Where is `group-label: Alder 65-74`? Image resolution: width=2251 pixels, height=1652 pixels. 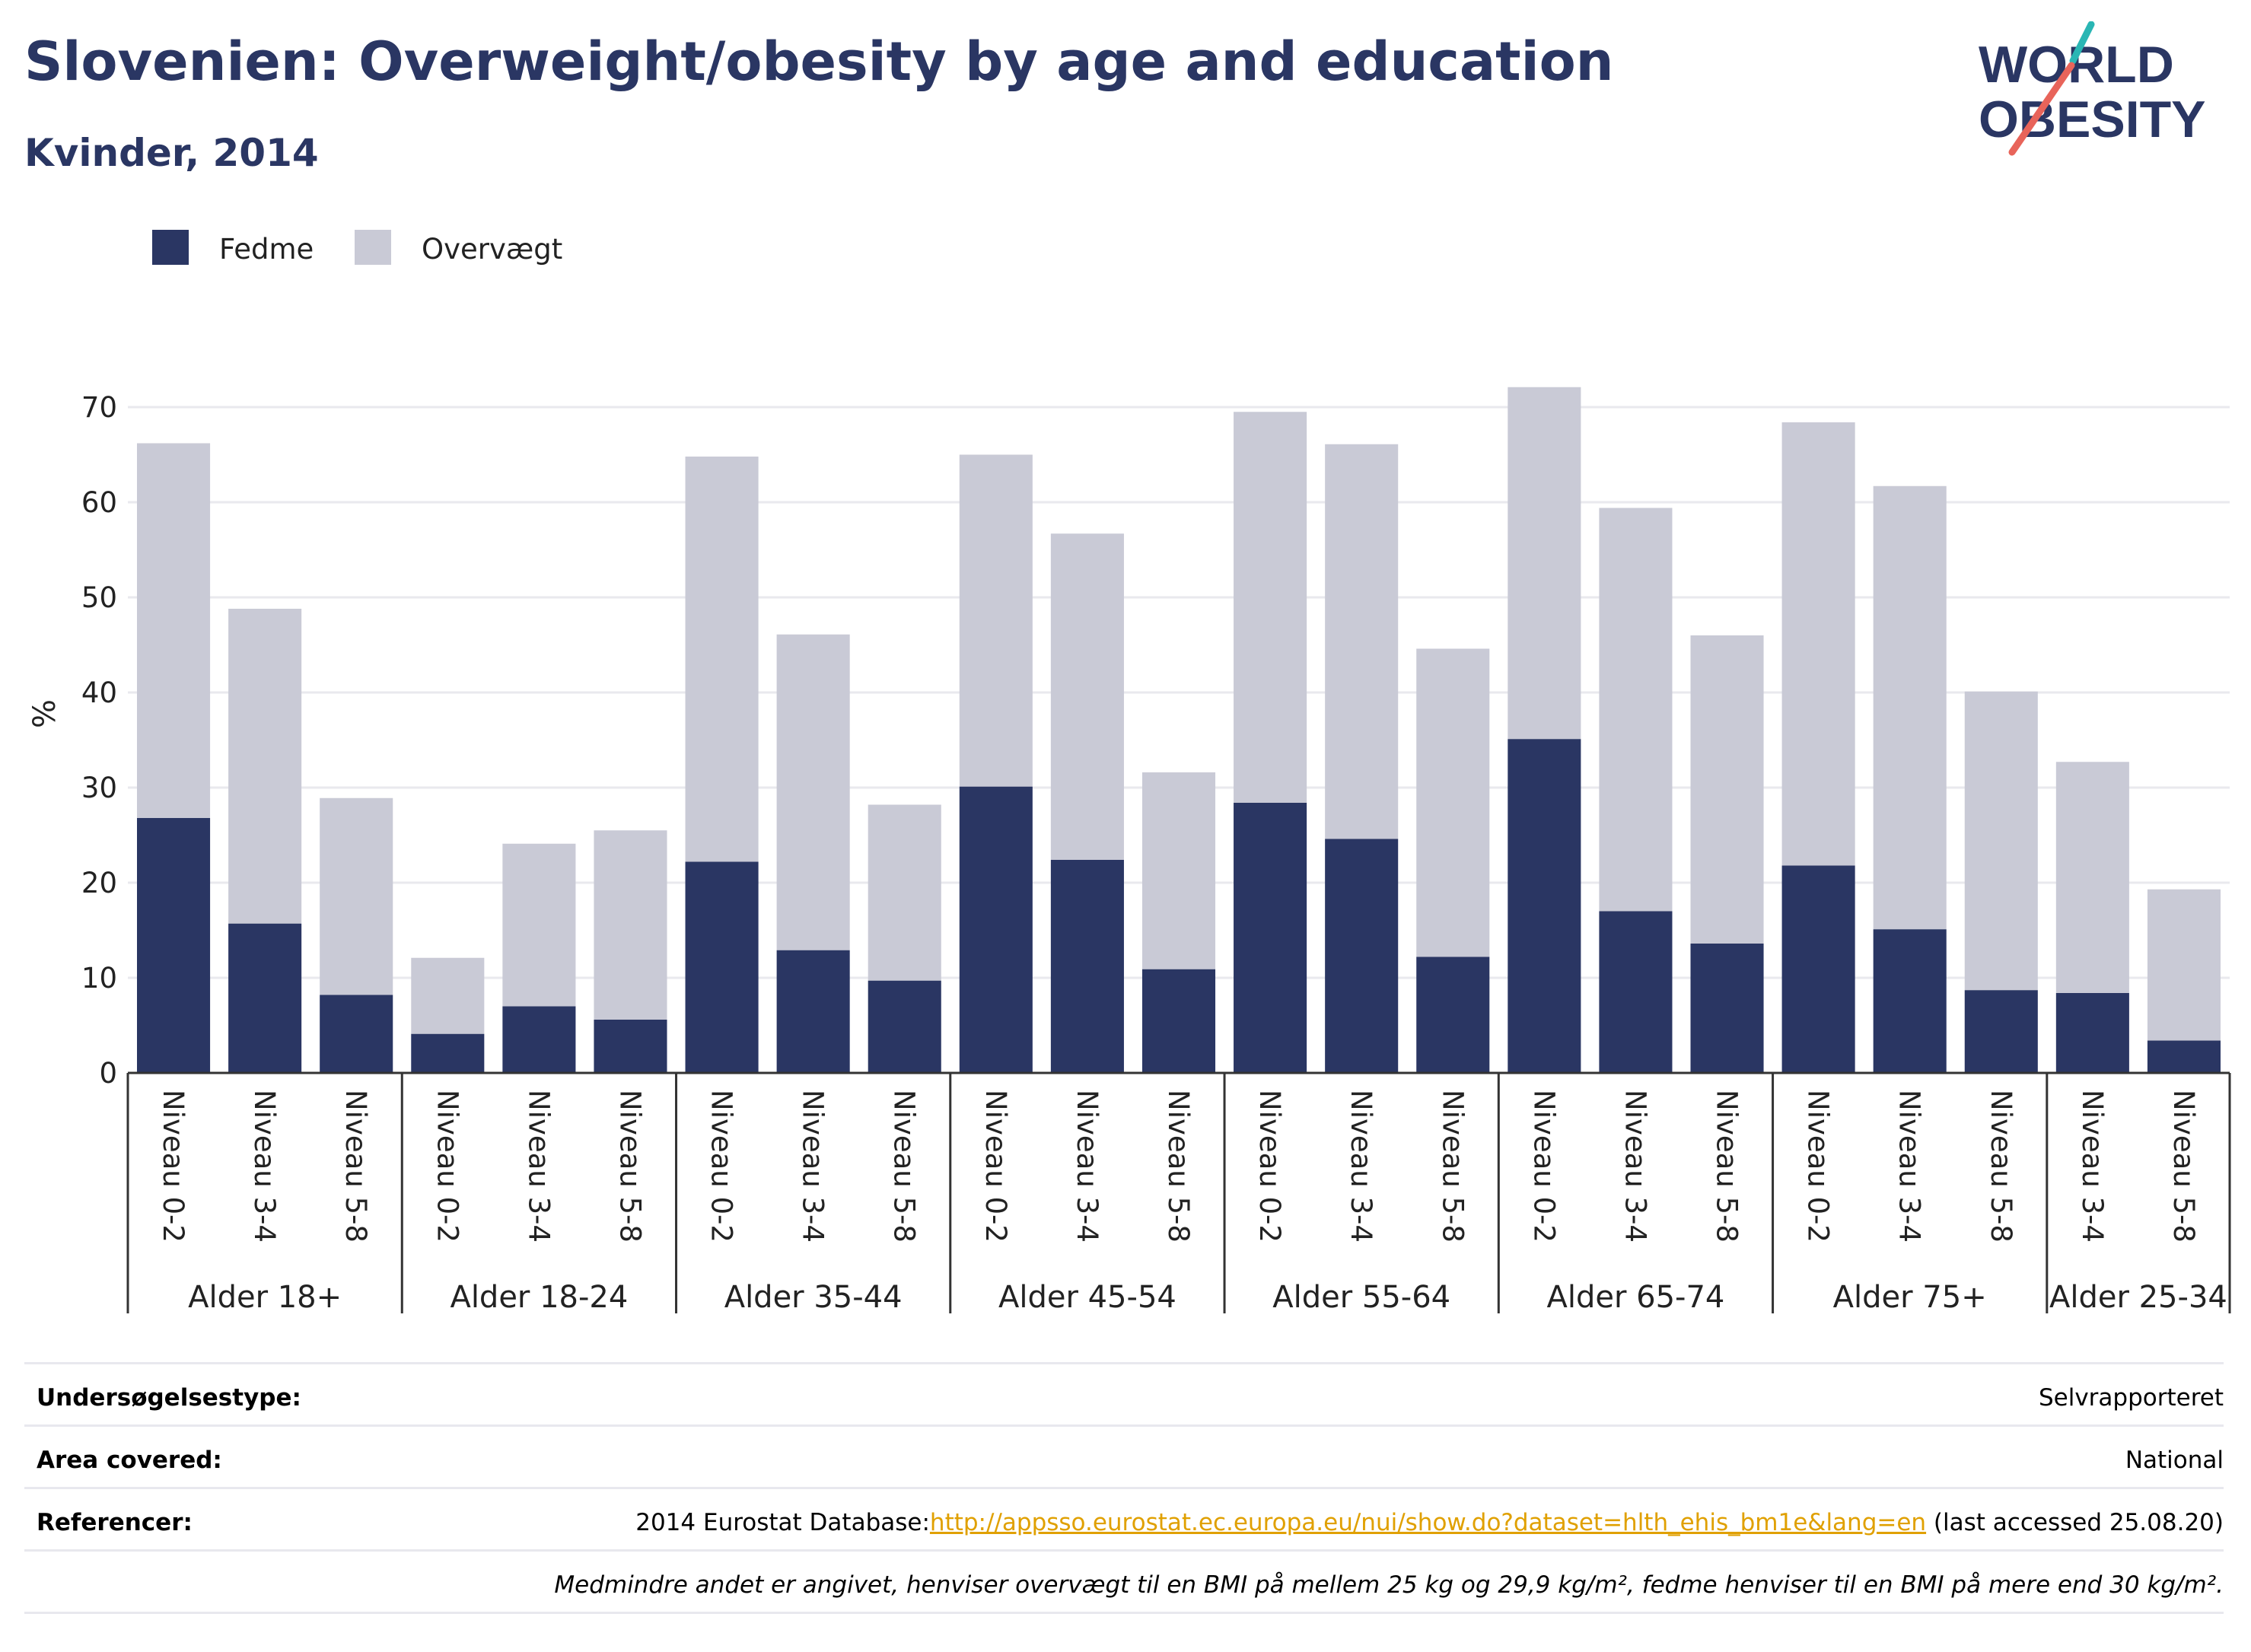
group-label: Alder 65-74 is located at coordinates (1635, 1297).